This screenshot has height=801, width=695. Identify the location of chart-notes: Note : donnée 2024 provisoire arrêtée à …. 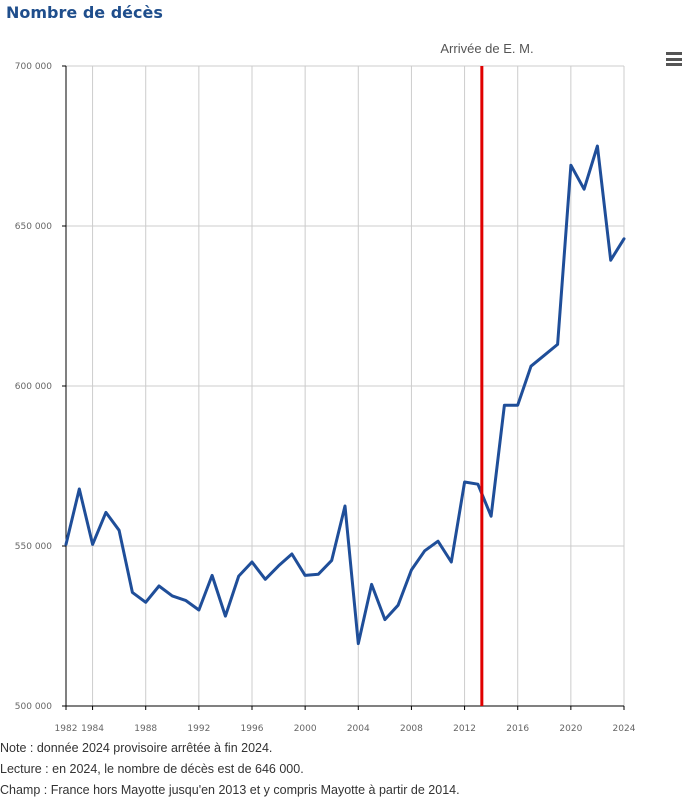
(230, 769).